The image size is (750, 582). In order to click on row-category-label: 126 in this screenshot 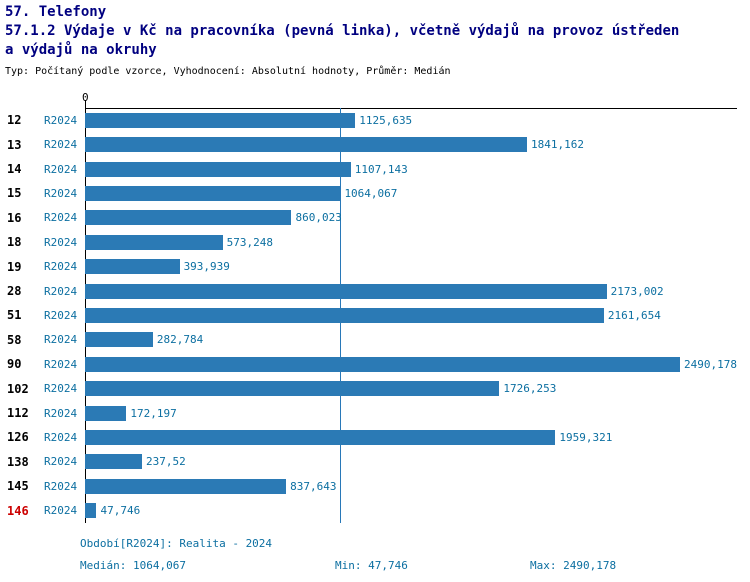, I will do `click(18, 437)`.